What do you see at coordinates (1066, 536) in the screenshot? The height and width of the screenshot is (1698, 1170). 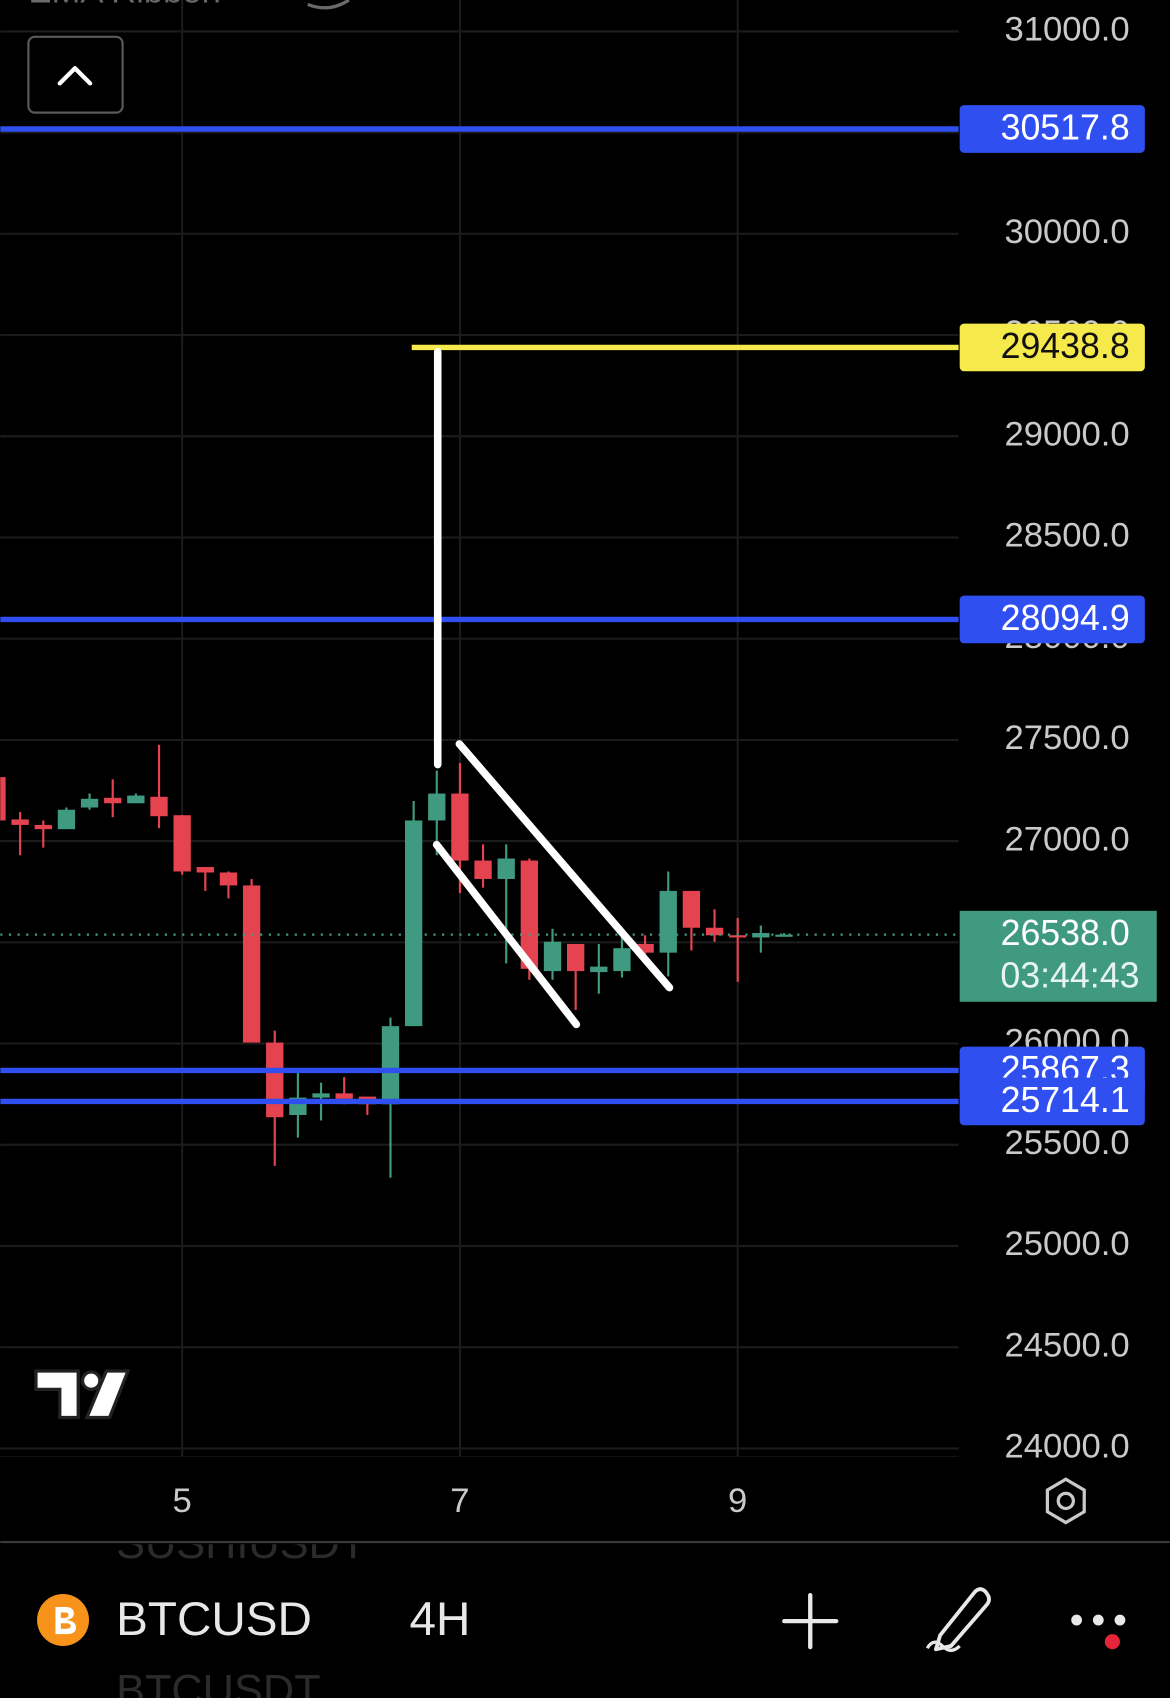 I see `y-tick-label: 28500.0` at bounding box center [1066, 536].